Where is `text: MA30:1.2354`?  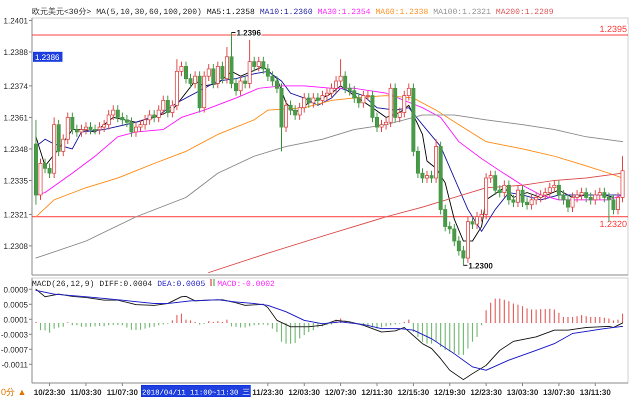
text: MA30:1.2354 is located at coordinates (344, 12).